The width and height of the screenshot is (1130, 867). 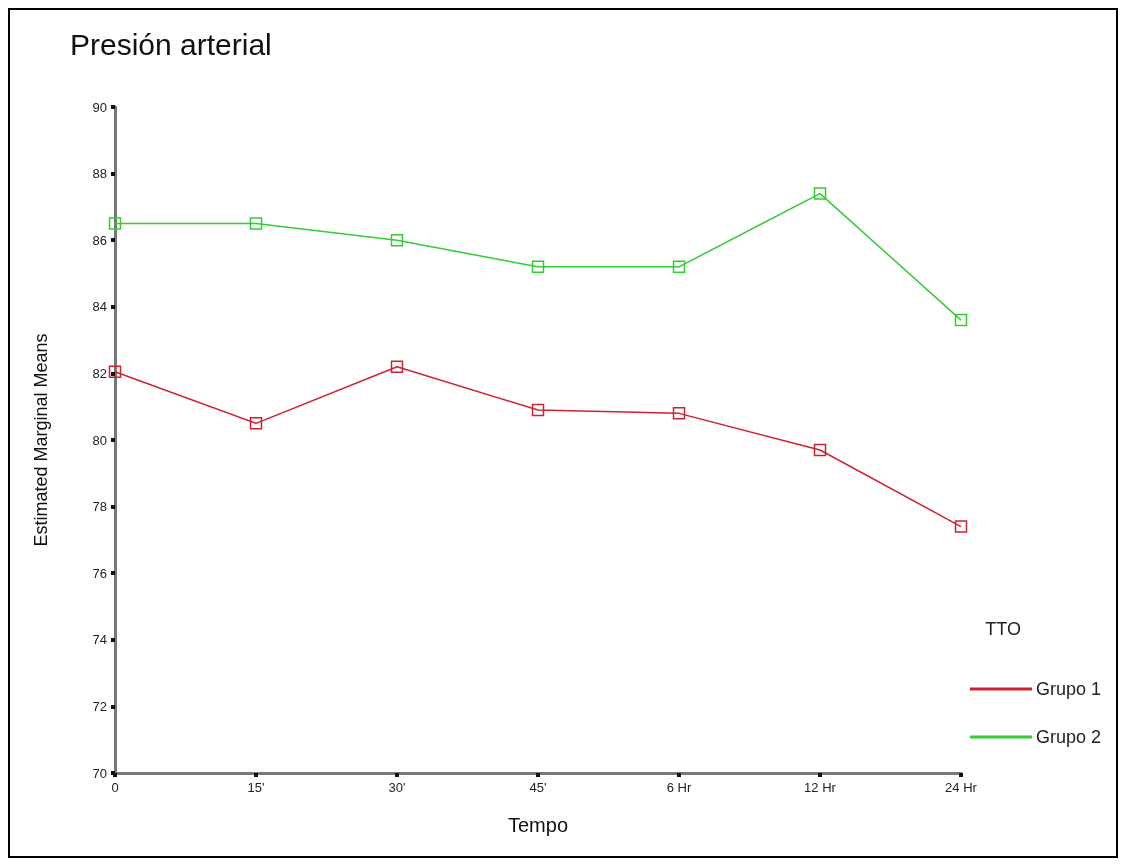 What do you see at coordinates (99, 573) in the screenshot?
I see `y-tick-label: 76` at bounding box center [99, 573].